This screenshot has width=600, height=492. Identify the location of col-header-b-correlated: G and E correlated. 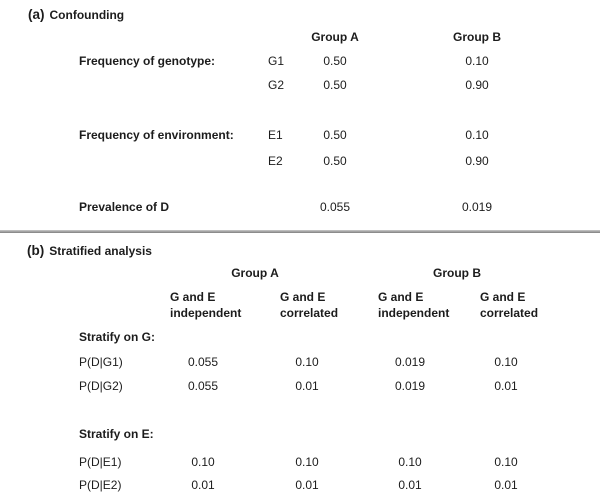
(509, 305).